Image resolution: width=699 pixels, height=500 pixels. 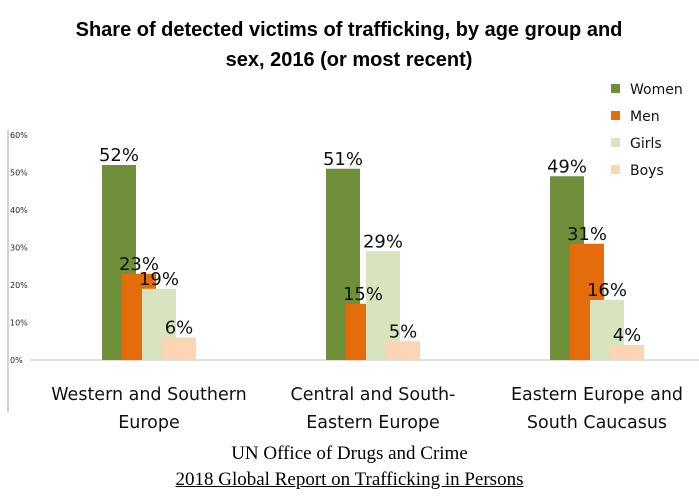 What do you see at coordinates (179, 328) in the screenshot?
I see `data-label: 6%` at bounding box center [179, 328].